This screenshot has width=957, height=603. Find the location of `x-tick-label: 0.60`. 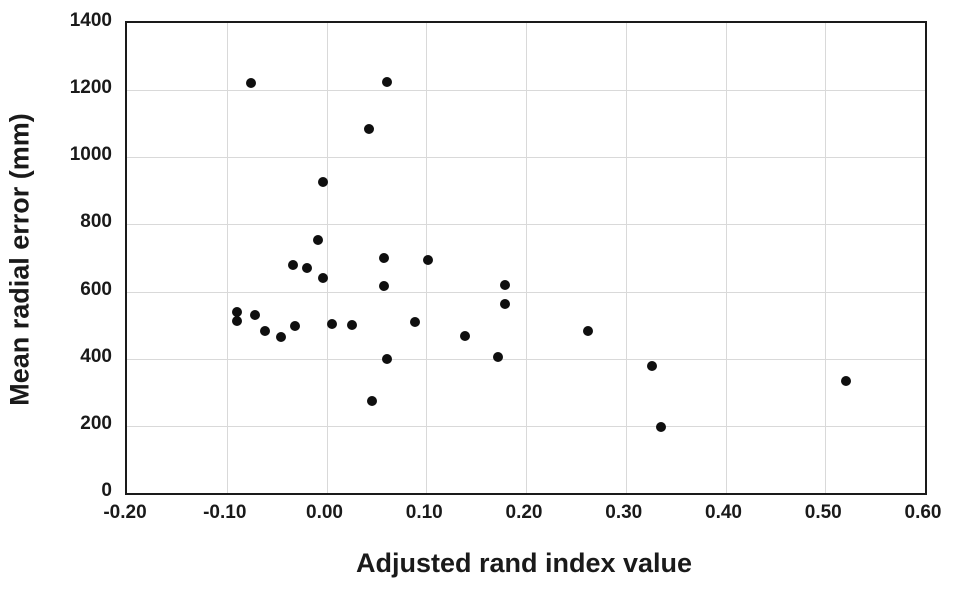

x-tick-label: 0.60 is located at coordinates (923, 512).